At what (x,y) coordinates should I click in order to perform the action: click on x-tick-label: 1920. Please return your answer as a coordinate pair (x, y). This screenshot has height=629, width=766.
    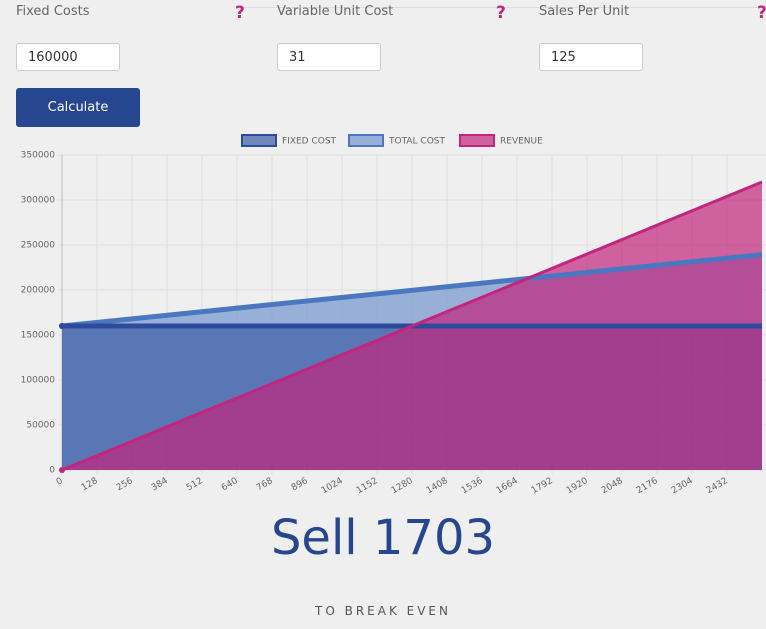
    Looking at the image, I should click on (577, 486).